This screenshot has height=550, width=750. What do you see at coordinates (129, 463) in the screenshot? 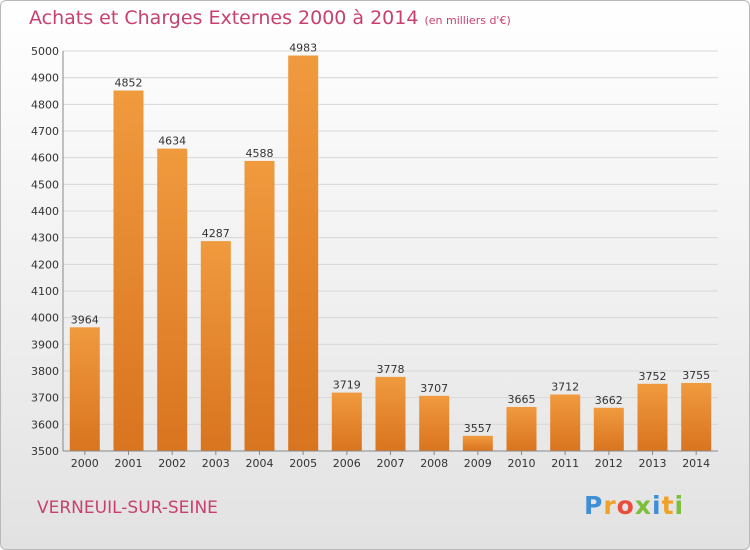
I see `x-tick-label: 2001` at bounding box center [129, 463].